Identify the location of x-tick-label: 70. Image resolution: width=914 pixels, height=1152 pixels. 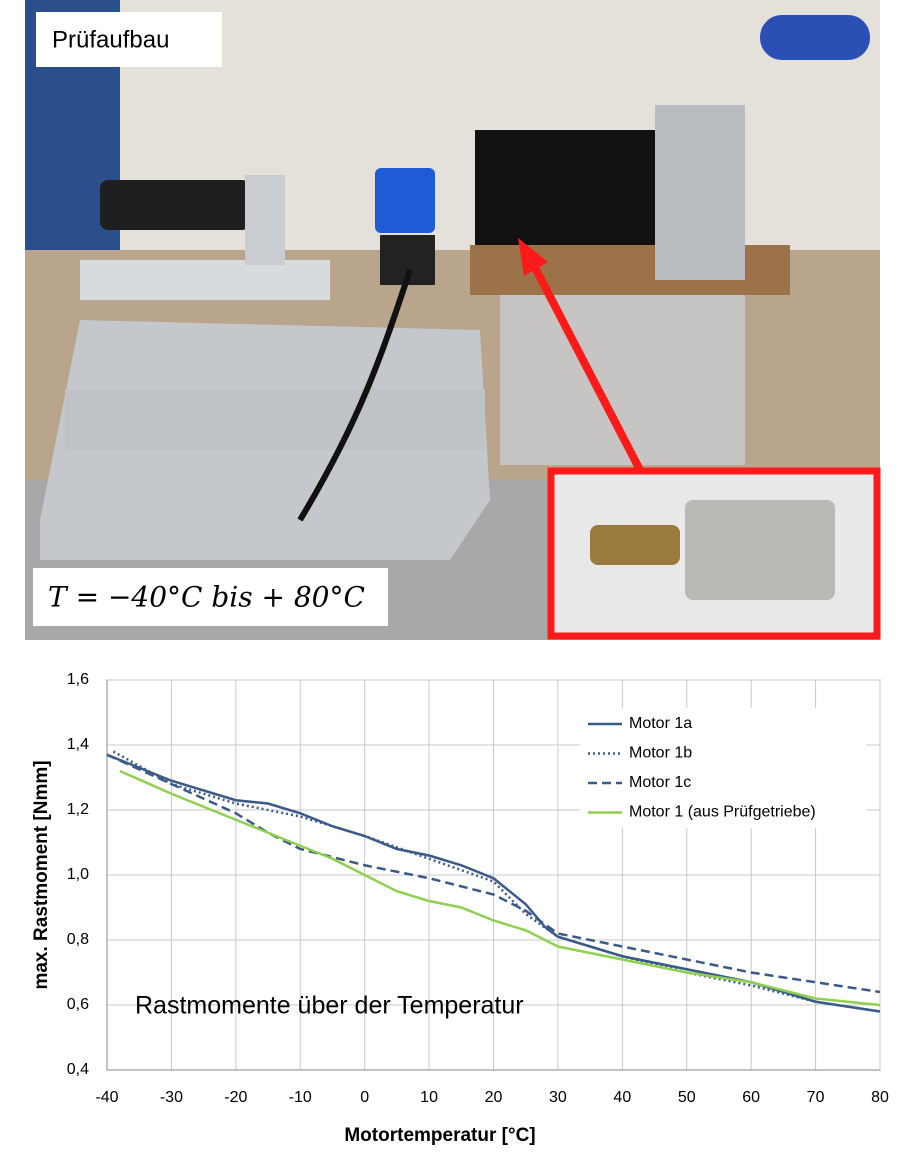
(816, 1097).